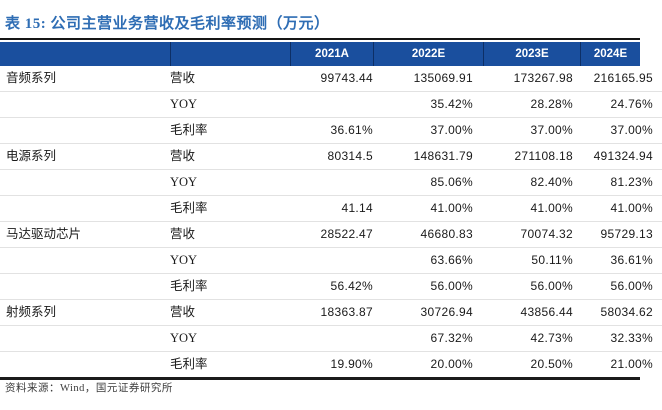 Image resolution: width=662 pixels, height=410 pixels. I want to click on table-row: YOY 35.42% 28.28% 24.76%, so click(331, 105).